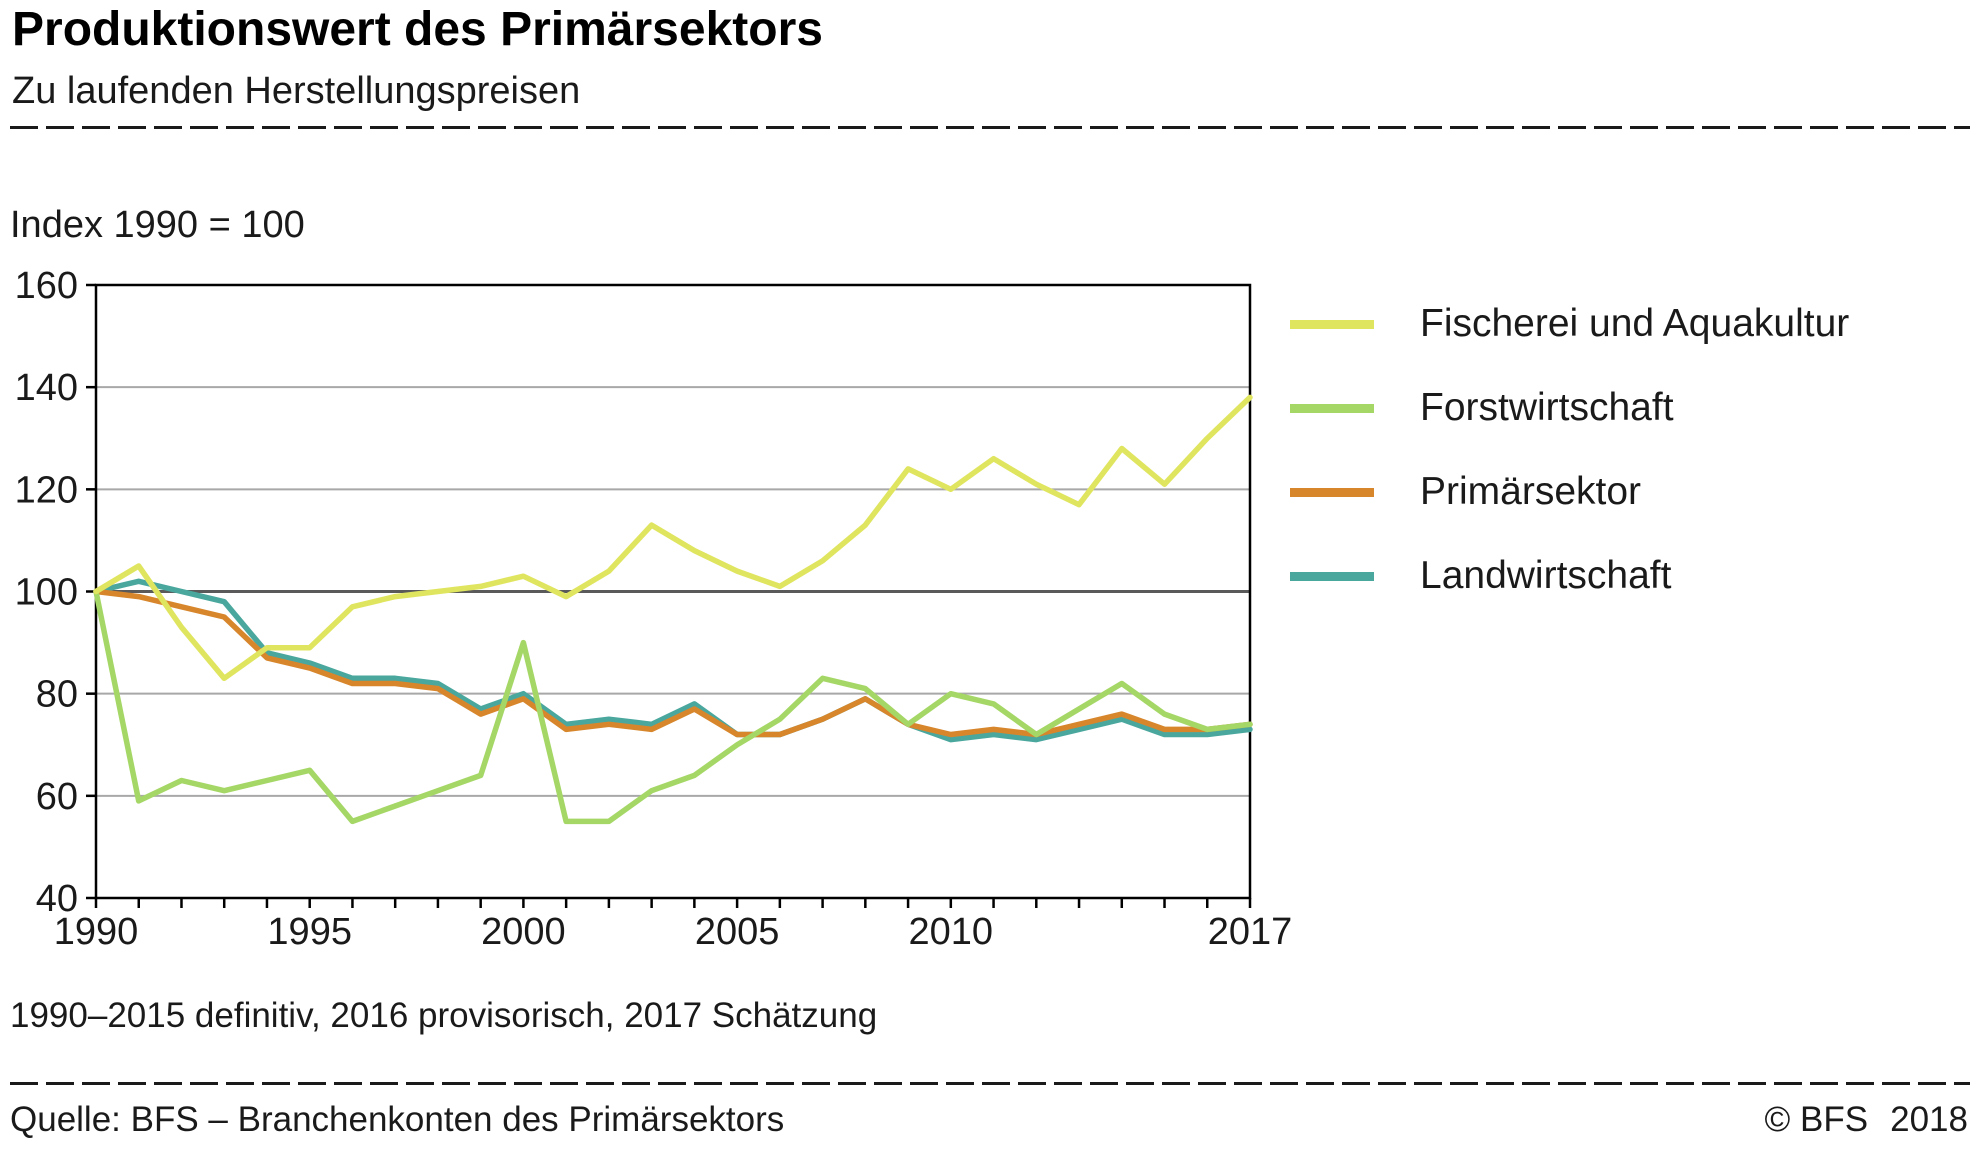  What do you see at coordinates (1250, 932) in the screenshot?
I see `x-tick-label: 2017` at bounding box center [1250, 932].